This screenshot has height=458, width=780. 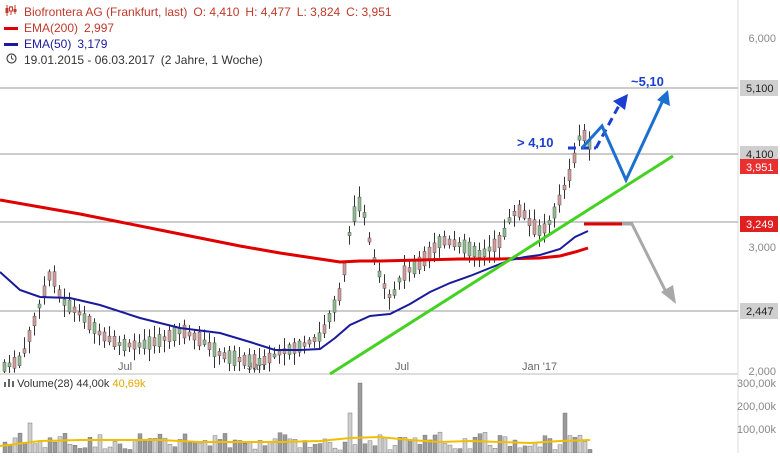 What do you see at coordinates (762, 39) in the screenshot?
I see `y-tick-6000: 6,000` at bounding box center [762, 39].